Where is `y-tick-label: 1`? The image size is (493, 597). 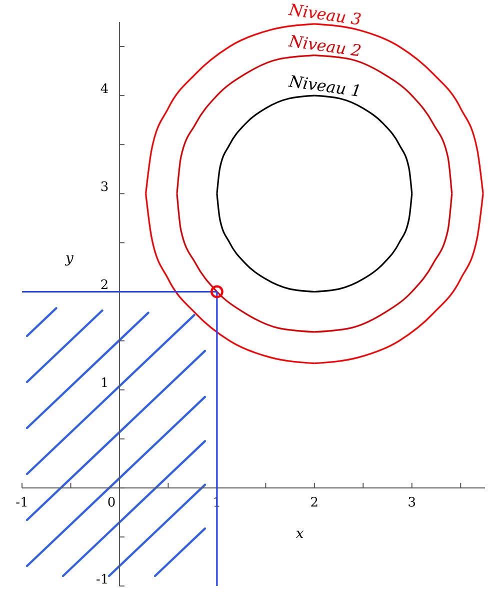
y-tick-label: 1 is located at coordinates (104, 384).